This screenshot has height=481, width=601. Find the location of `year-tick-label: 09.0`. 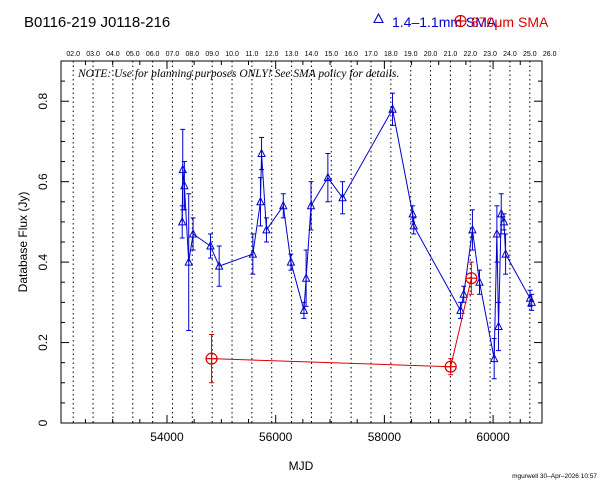

year-tick-label: 09.0 is located at coordinates (212, 54).